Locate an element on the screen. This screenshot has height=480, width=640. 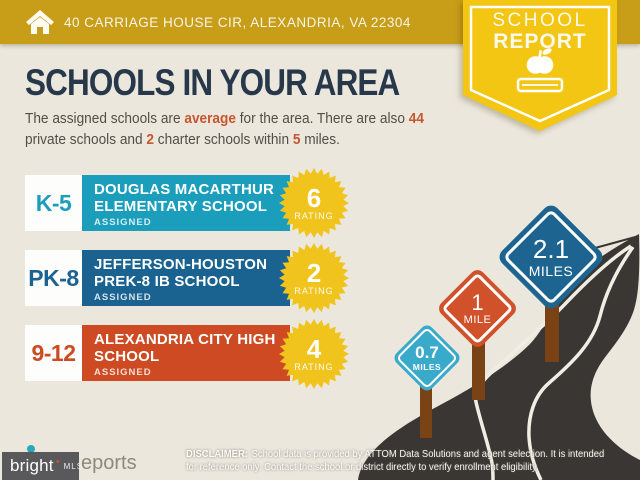
sign-label: 0.7 MILES is located at coordinates (427, 358).